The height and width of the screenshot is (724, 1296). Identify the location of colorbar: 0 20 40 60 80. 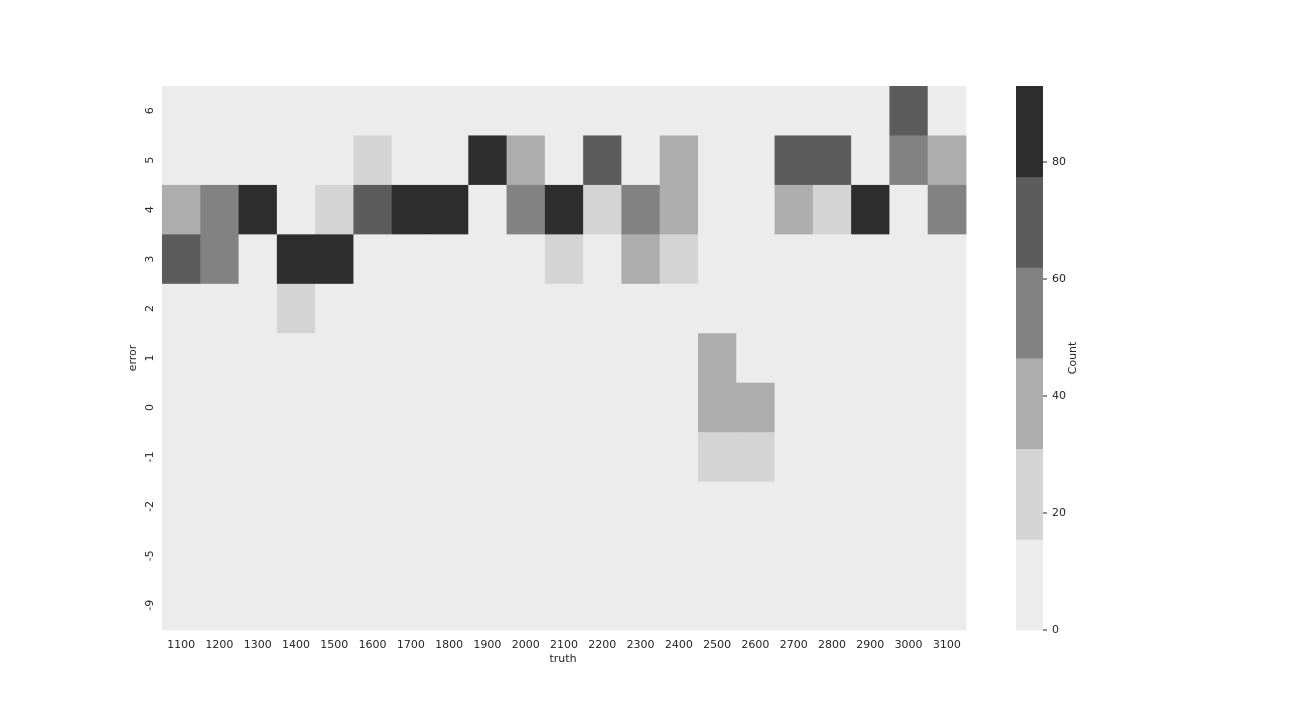
(1041, 361).